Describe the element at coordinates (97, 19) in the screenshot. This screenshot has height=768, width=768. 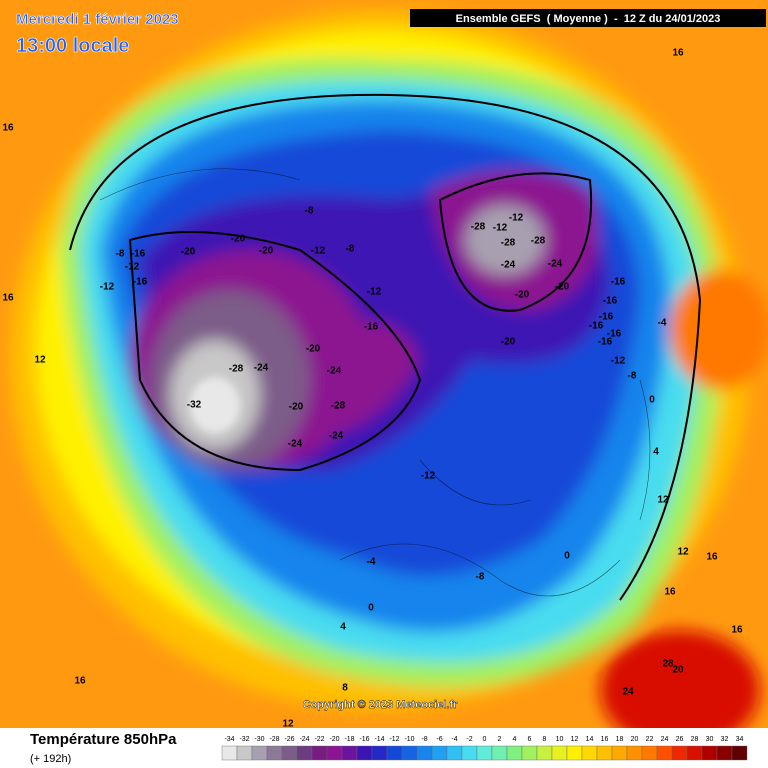
I see `date: Mercredi 1 février 2023` at that location.